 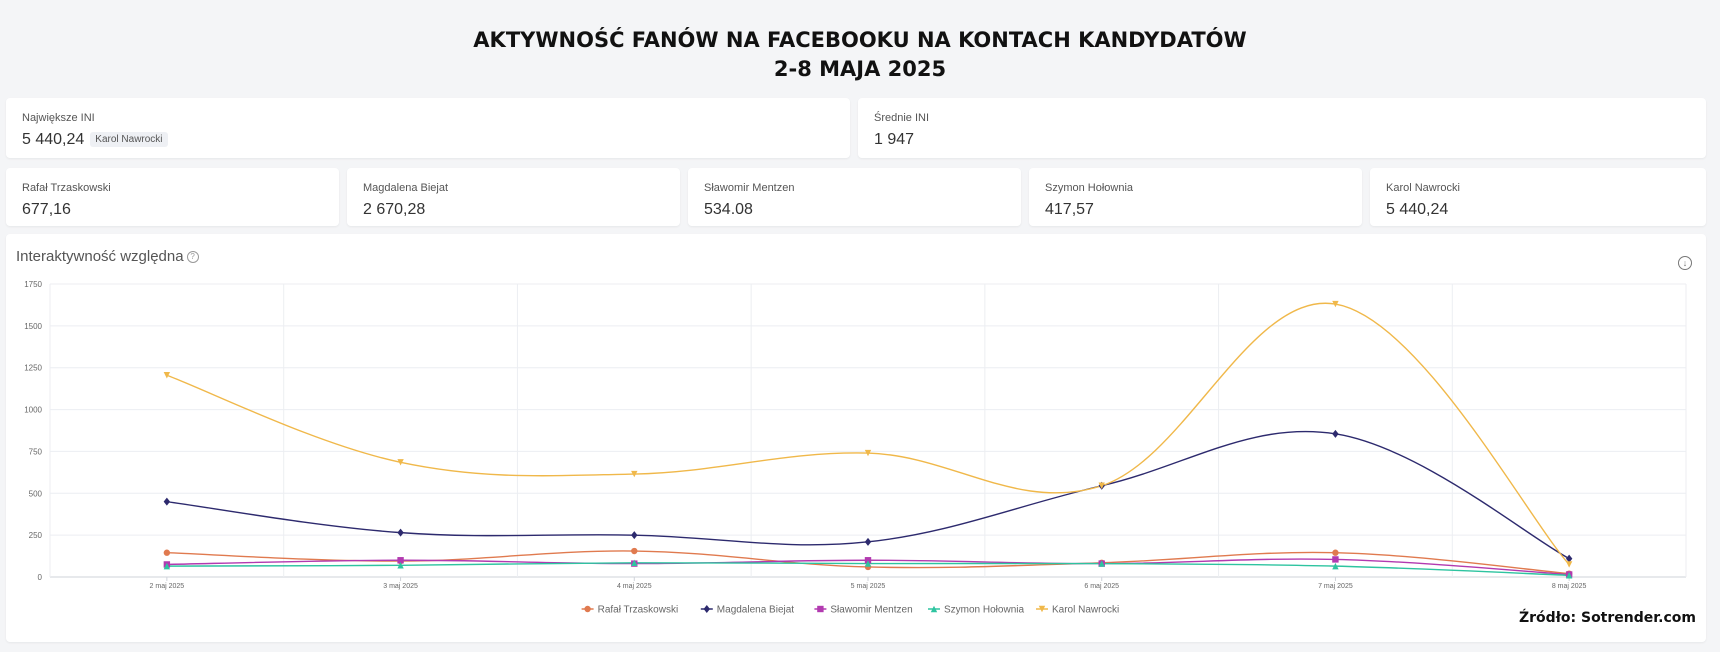 What do you see at coordinates (1069, 209) in the screenshot?
I see `candidate-value: 417,57` at bounding box center [1069, 209].